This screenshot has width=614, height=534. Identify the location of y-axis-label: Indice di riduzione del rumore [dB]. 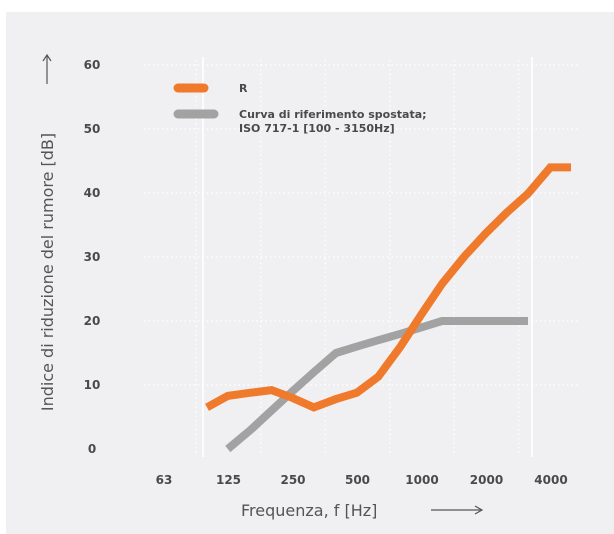
(47, 272).